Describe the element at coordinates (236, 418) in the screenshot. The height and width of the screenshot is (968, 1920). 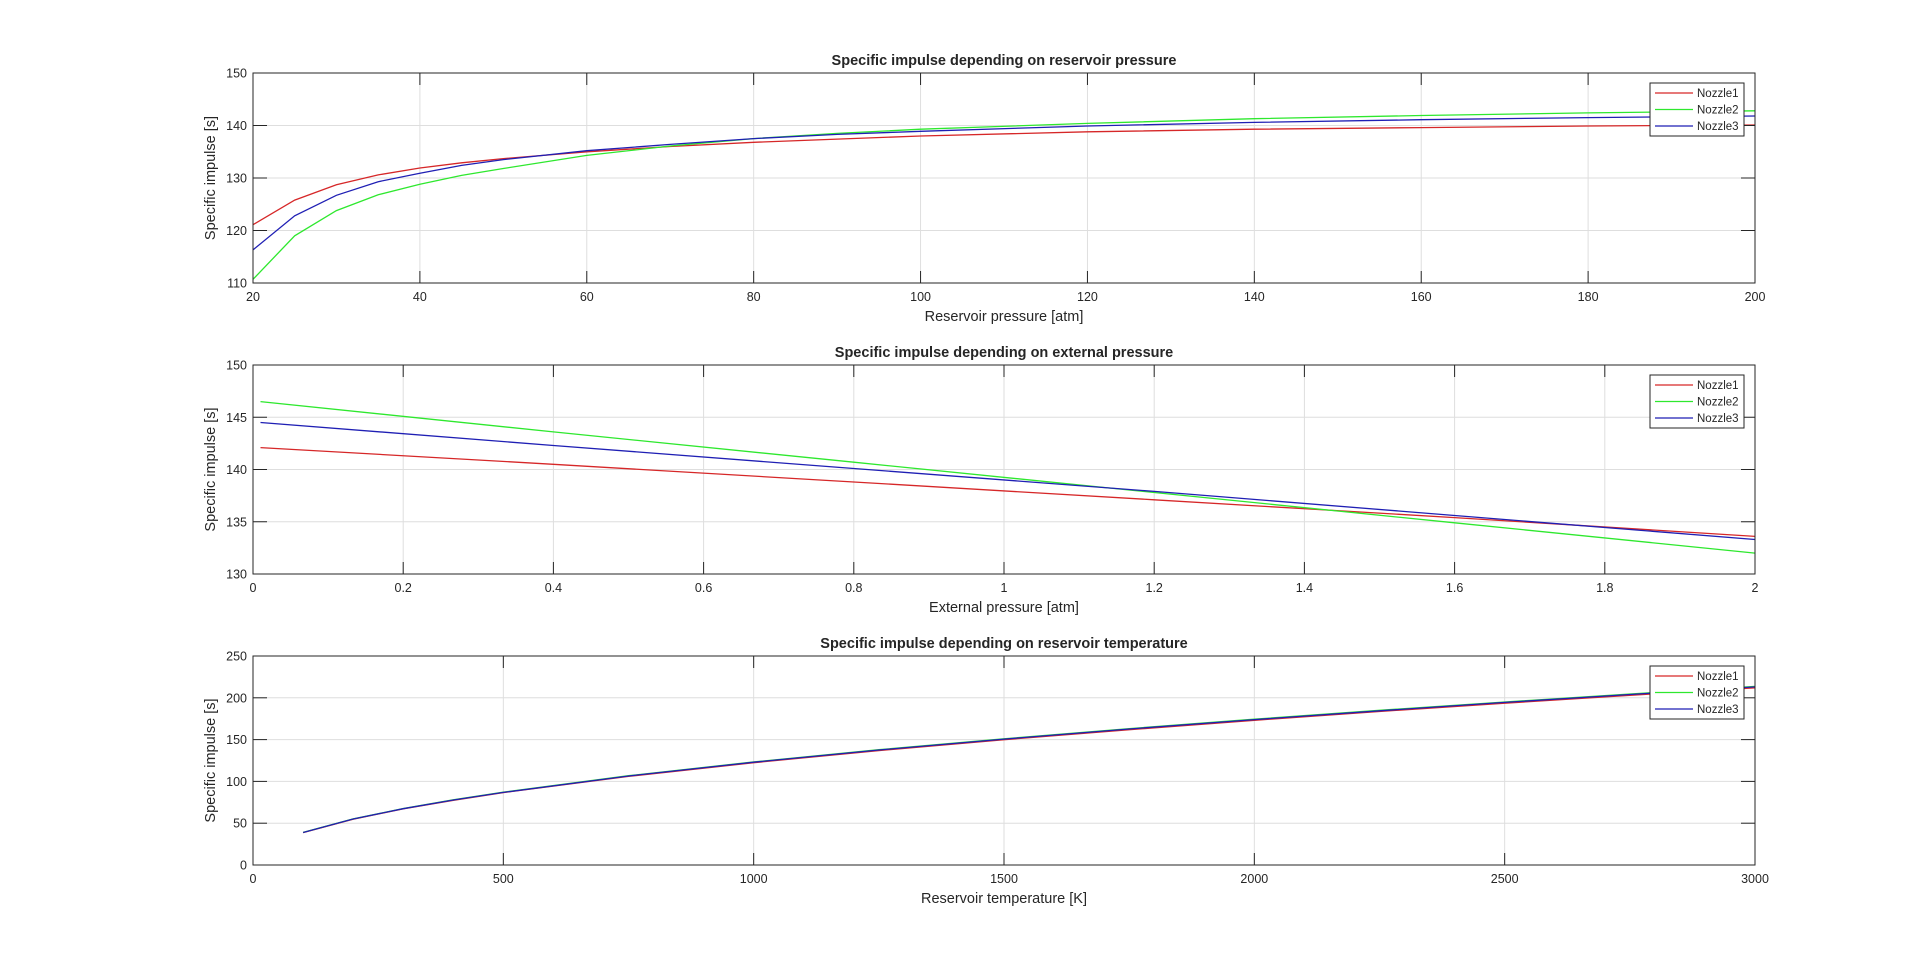
I see `y-tick-label: 145` at that location.